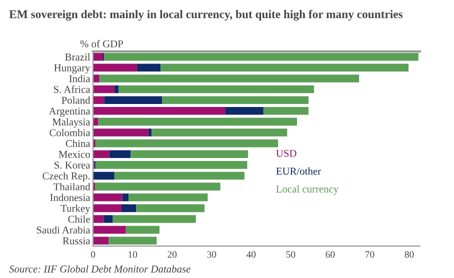 This screenshot has width=454, height=278. I want to click on x-axis-title: % of GDP, so click(101, 44).